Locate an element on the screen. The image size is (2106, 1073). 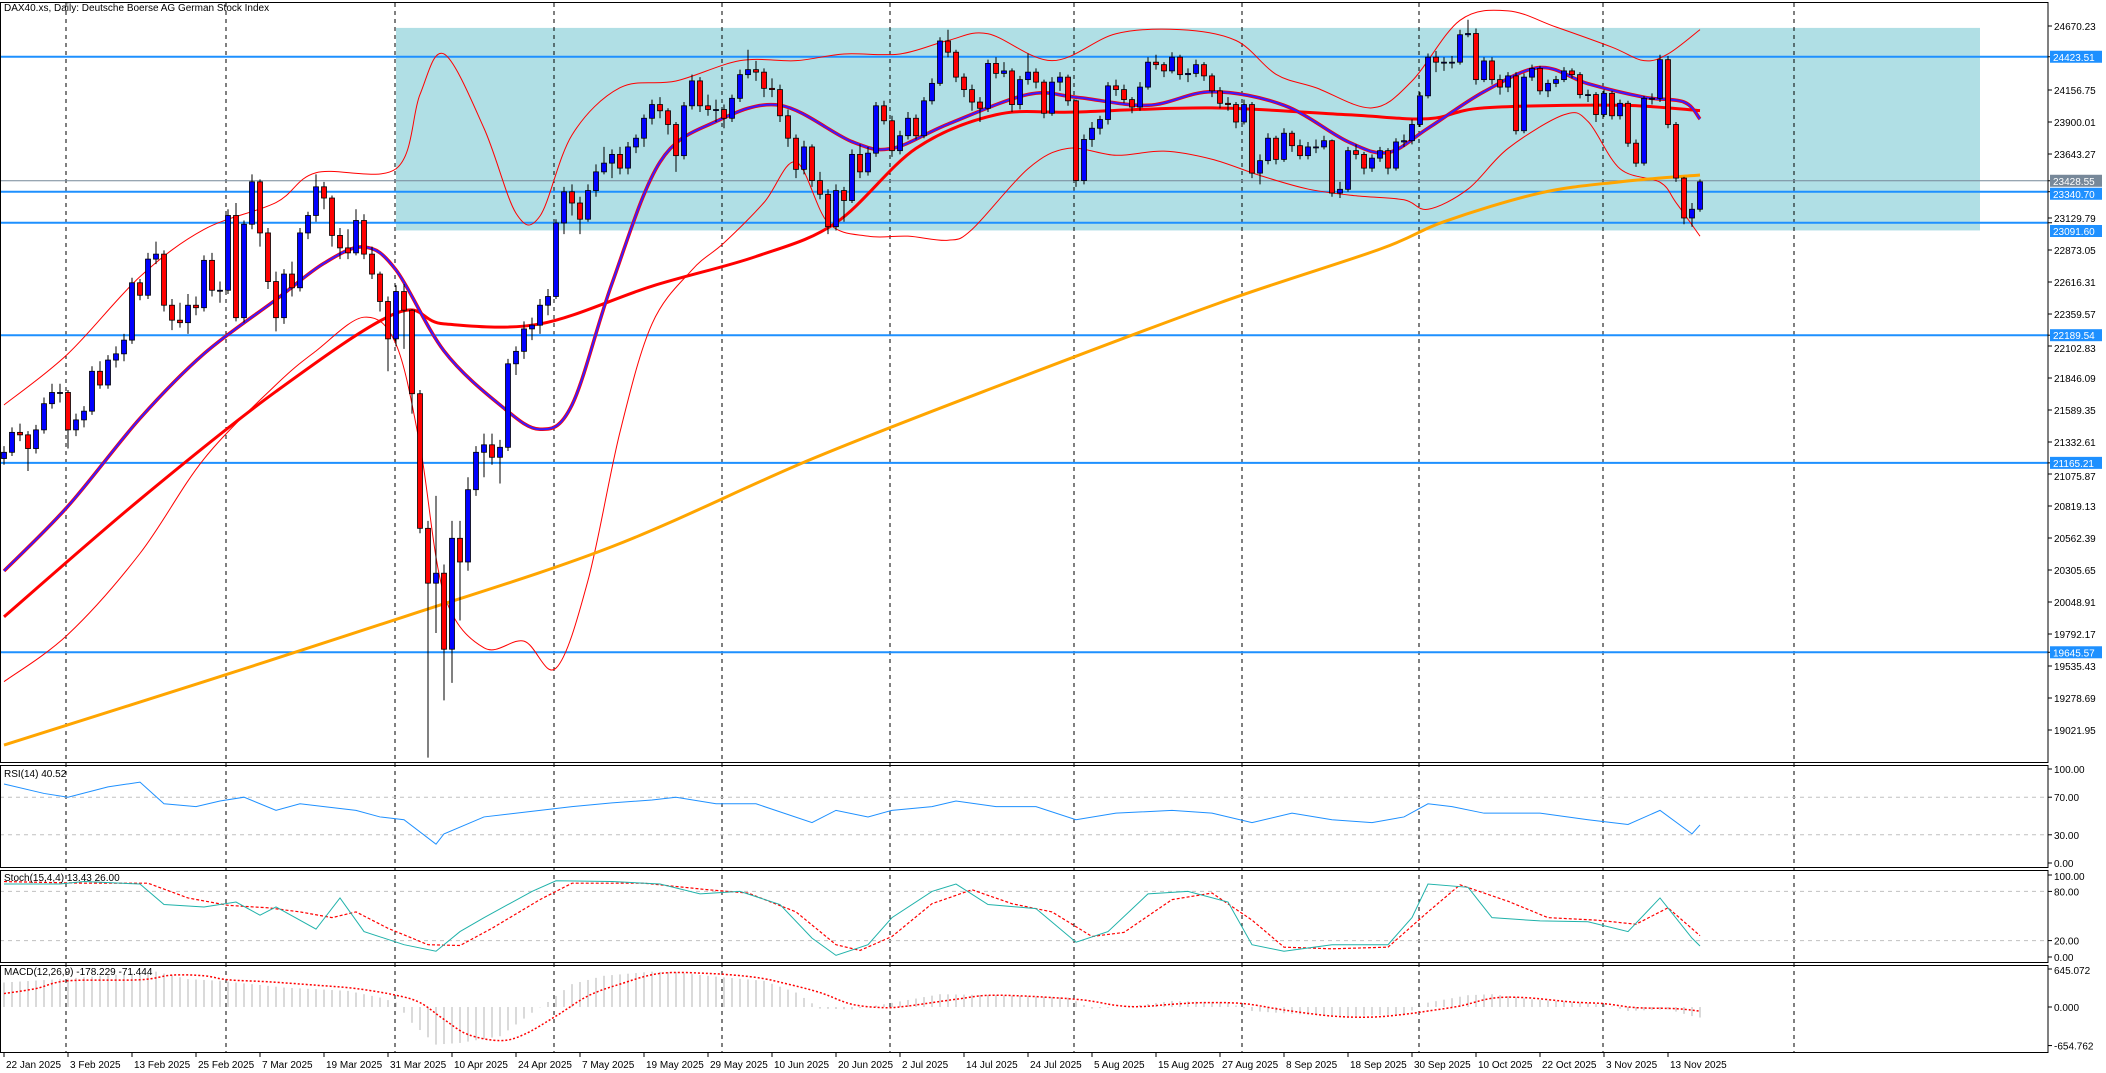
range-rectangle is located at coordinates (1188, 129).